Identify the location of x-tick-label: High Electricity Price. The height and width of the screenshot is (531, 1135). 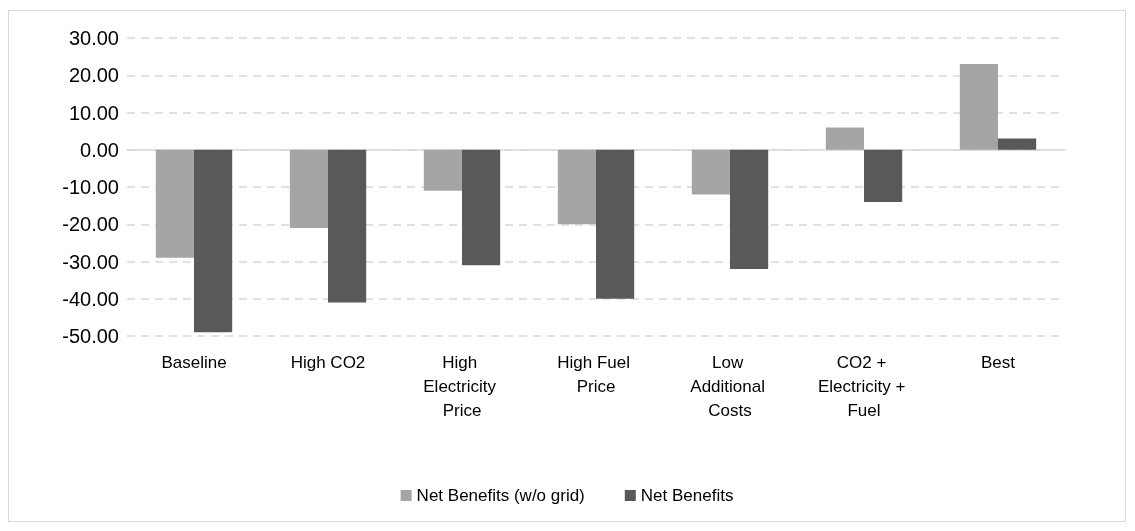
(462, 386).